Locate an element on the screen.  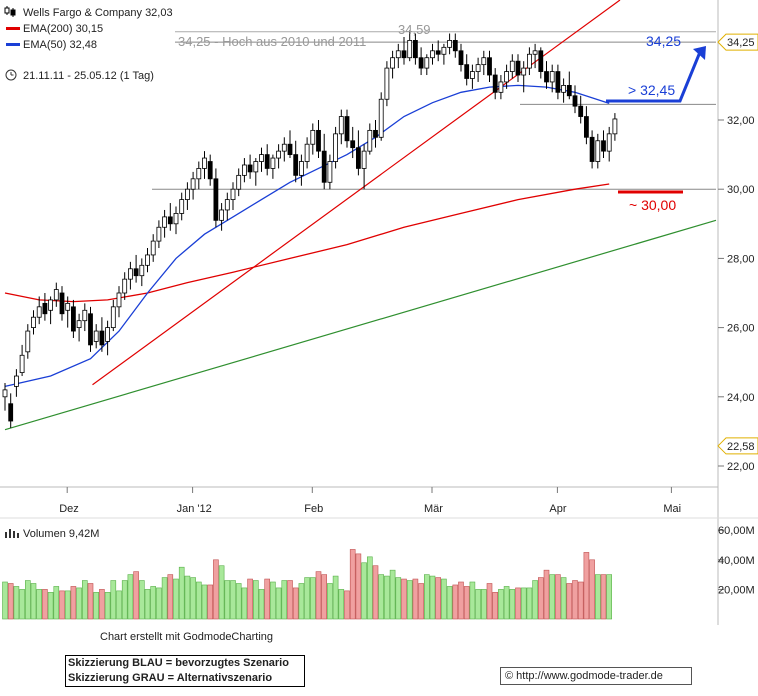
ema50-label: EMA(50) 32,48 is located at coordinates (60, 45).